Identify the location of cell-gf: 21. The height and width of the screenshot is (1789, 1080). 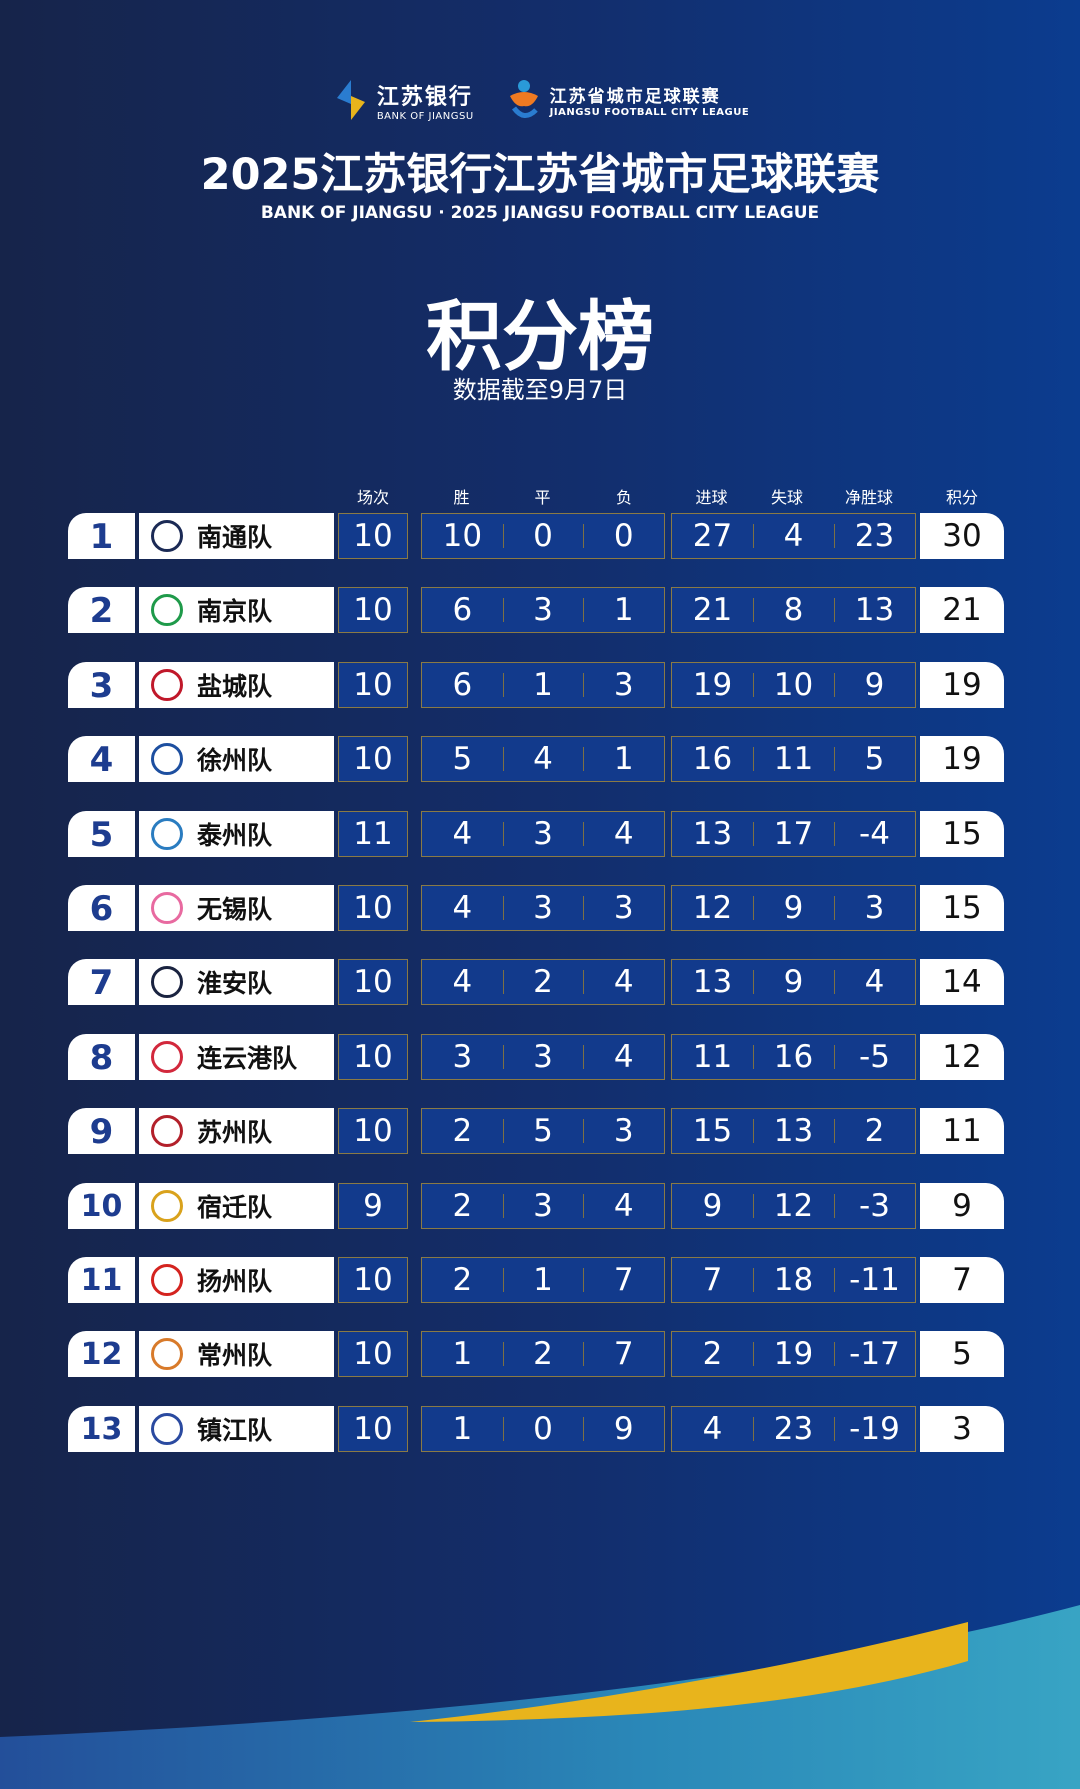
(712, 610).